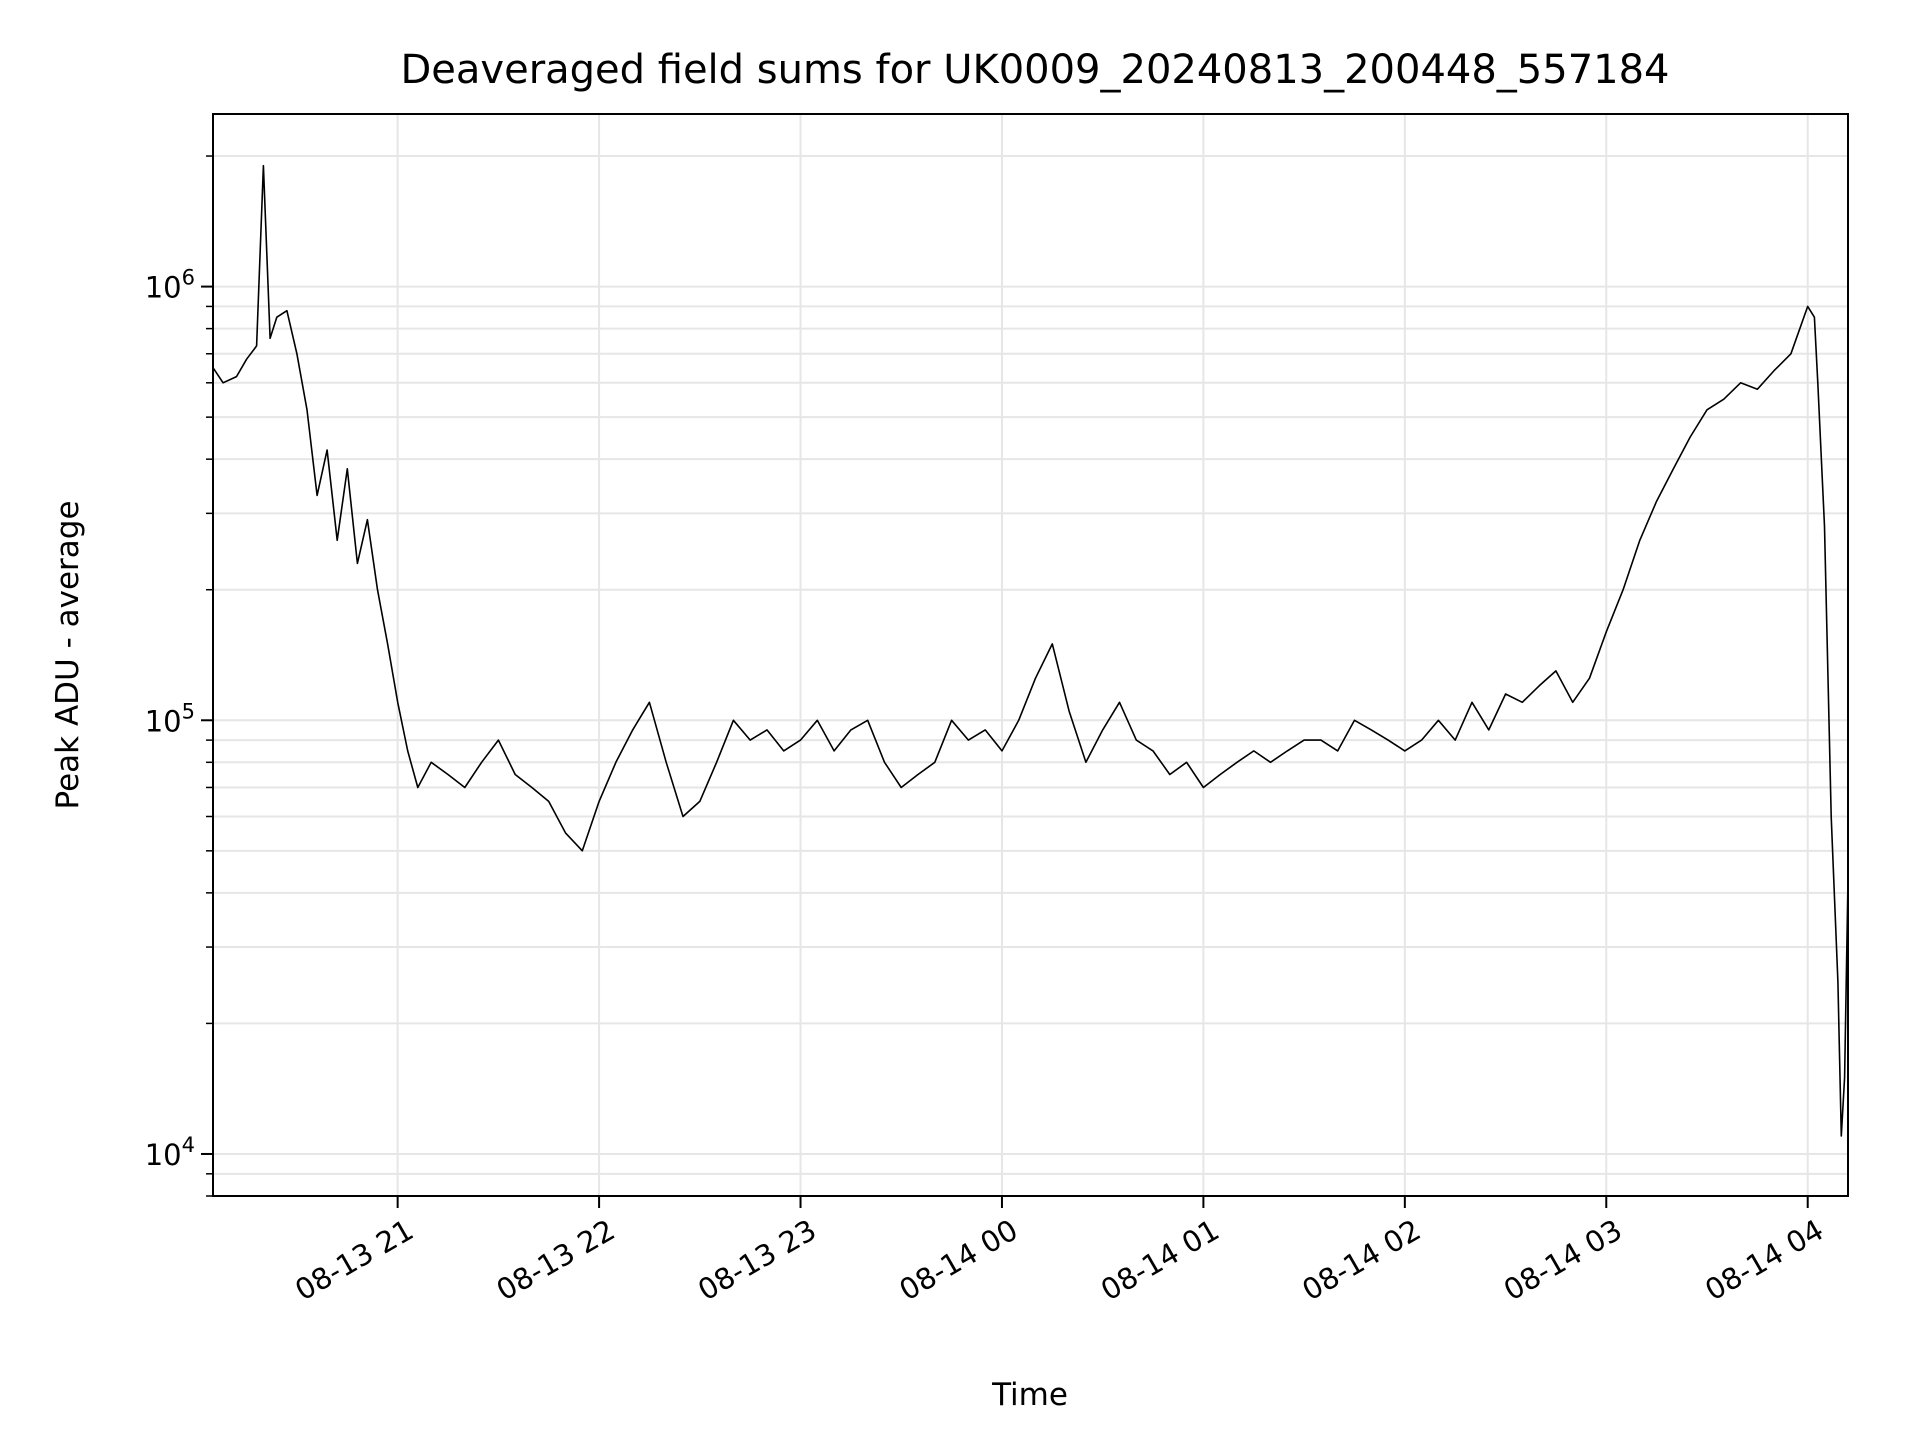 The width and height of the screenshot is (1920, 1440). What do you see at coordinates (1029, 1395) in the screenshot?
I see `x-axis-label: Time` at bounding box center [1029, 1395].